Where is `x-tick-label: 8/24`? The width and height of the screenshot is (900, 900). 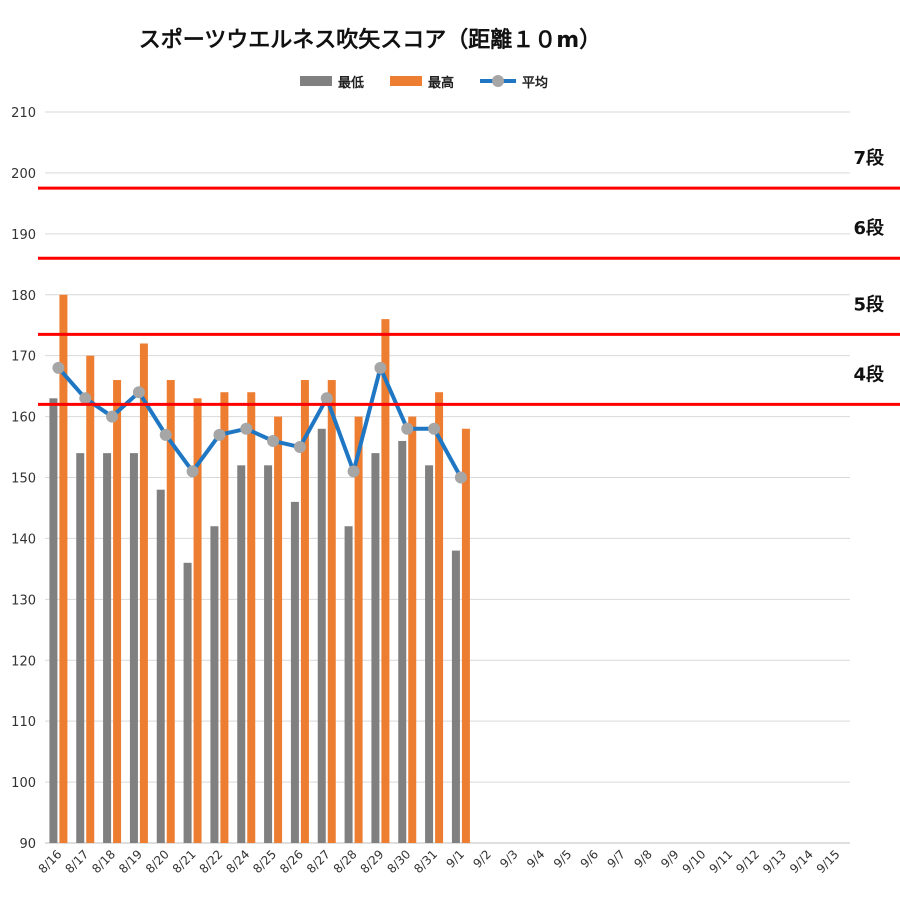
x-tick-label: 8/24 is located at coordinates (237, 861).